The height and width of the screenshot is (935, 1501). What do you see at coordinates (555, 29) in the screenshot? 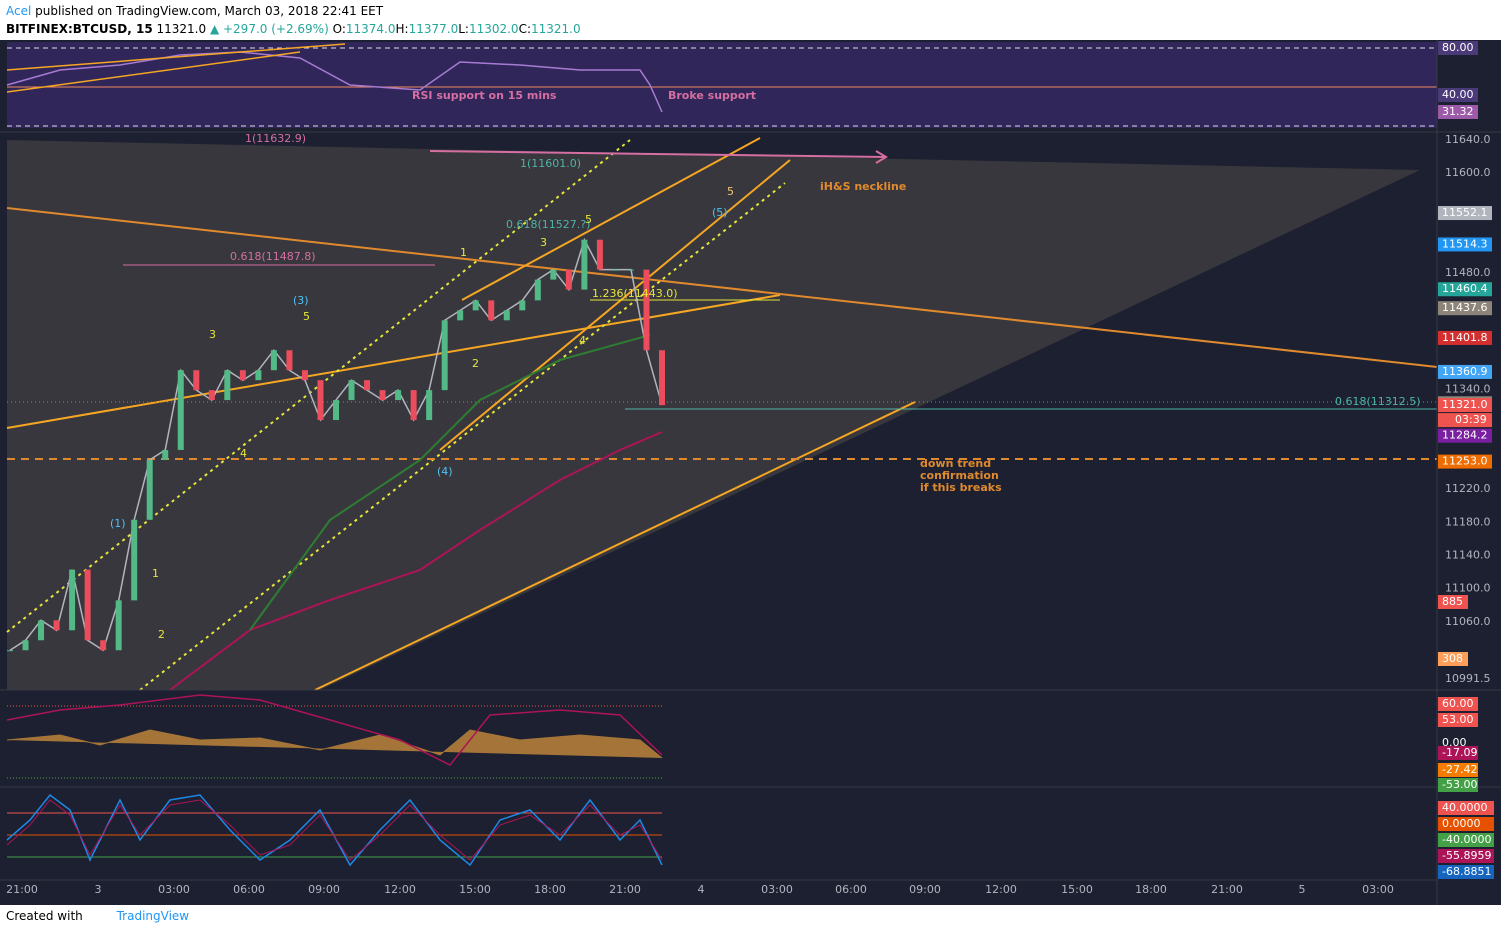
I see `ohlc-value: 11321.0` at bounding box center [555, 29].